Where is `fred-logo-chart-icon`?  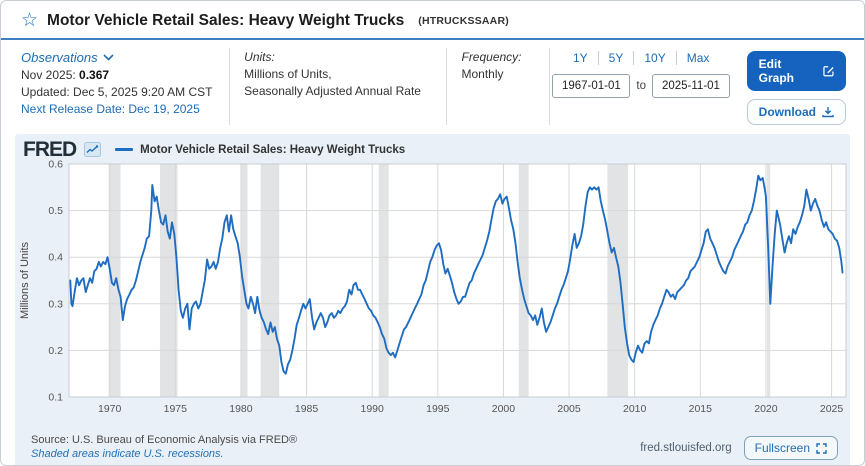
fred-logo-chart-icon is located at coordinates (93, 149).